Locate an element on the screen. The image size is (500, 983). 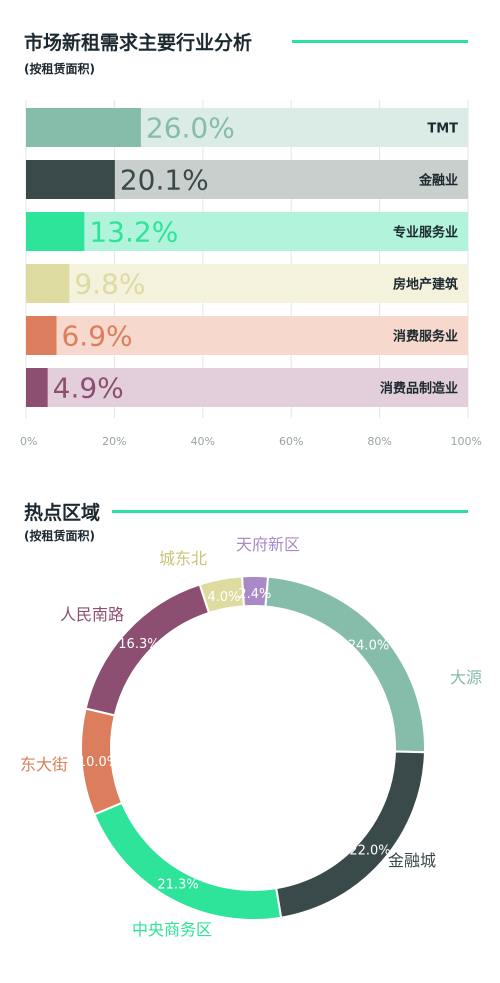
x-tick-label: 0% is located at coordinates (28, 441).